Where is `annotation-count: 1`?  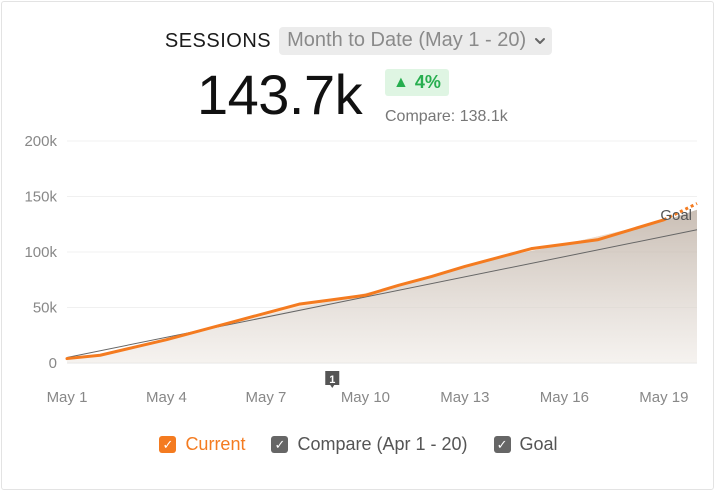
annotation-count: 1 is located at coordinates (332, 380).